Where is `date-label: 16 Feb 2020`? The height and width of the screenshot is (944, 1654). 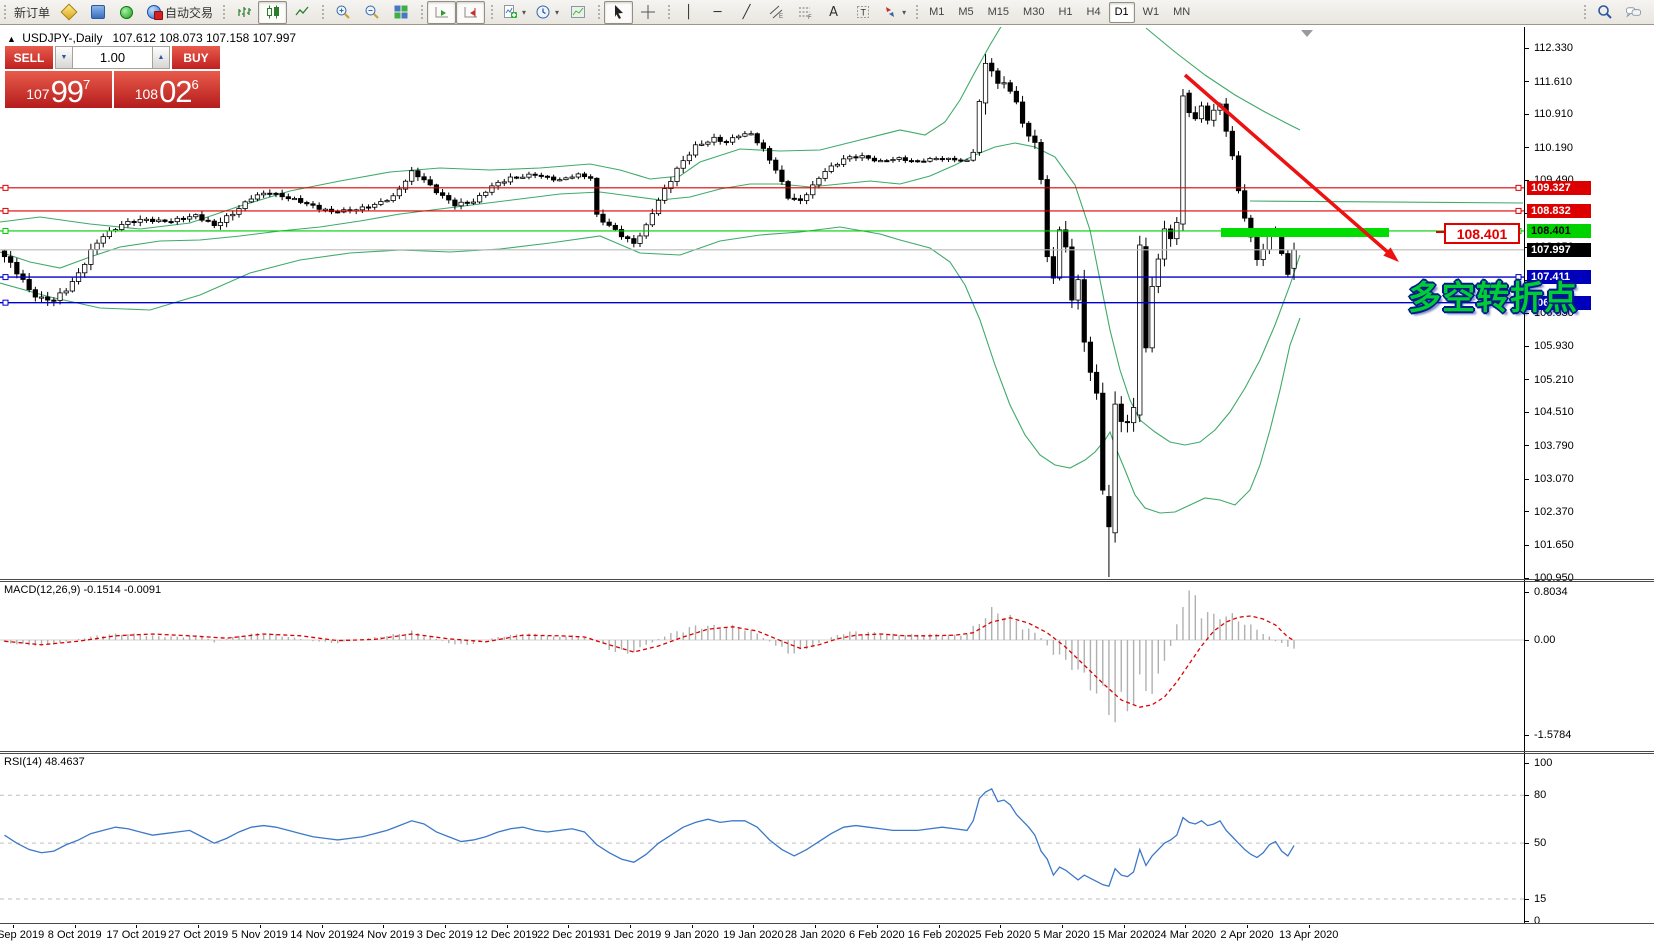
date-label: 16 Feb 2020 is located at coordinates (938, 935).